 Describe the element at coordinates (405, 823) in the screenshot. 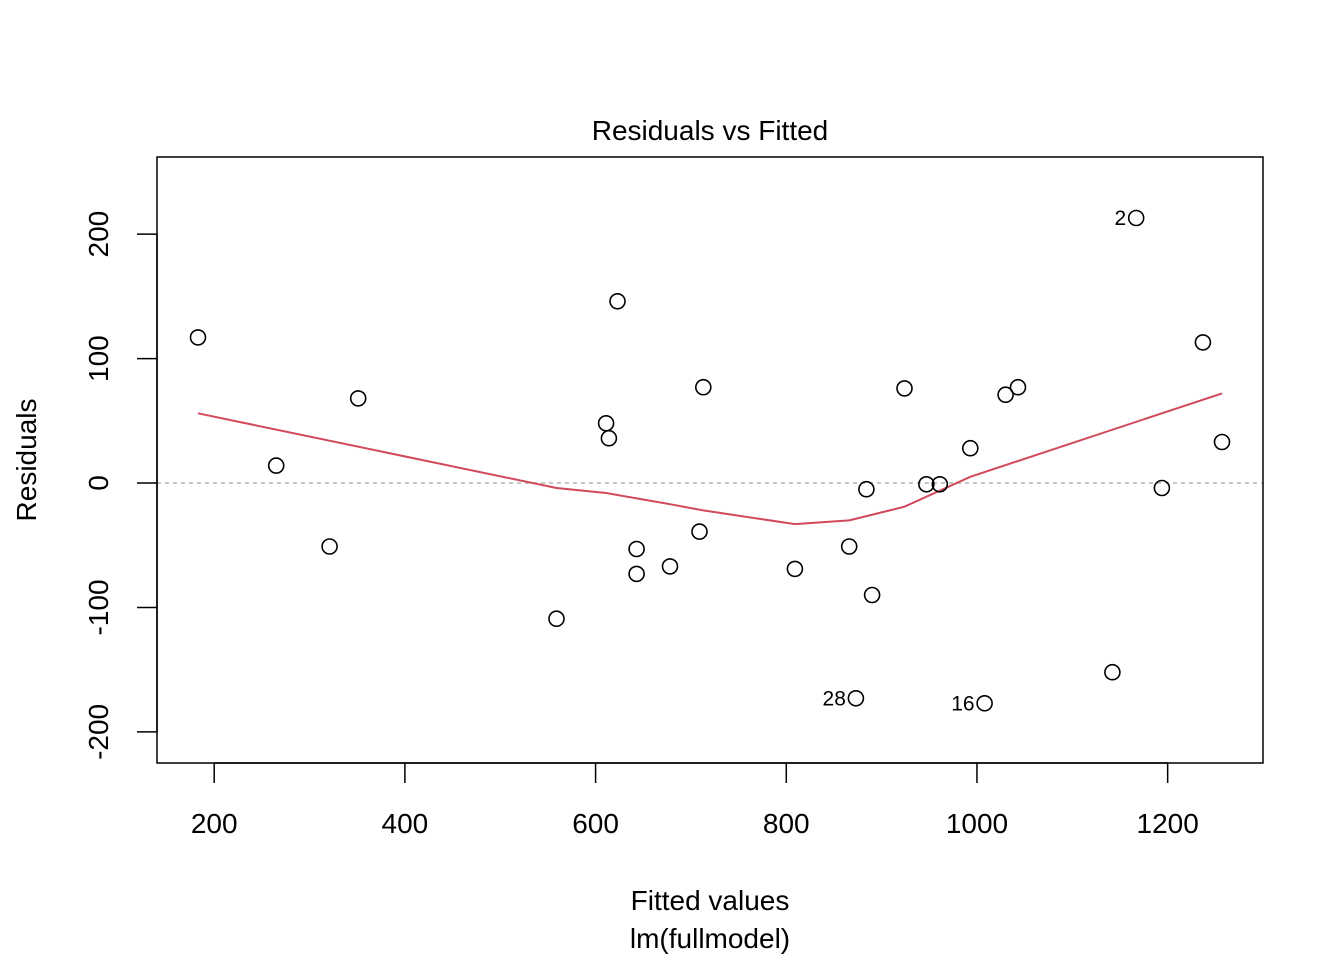

I see `x-tick-label: 400` at that location.